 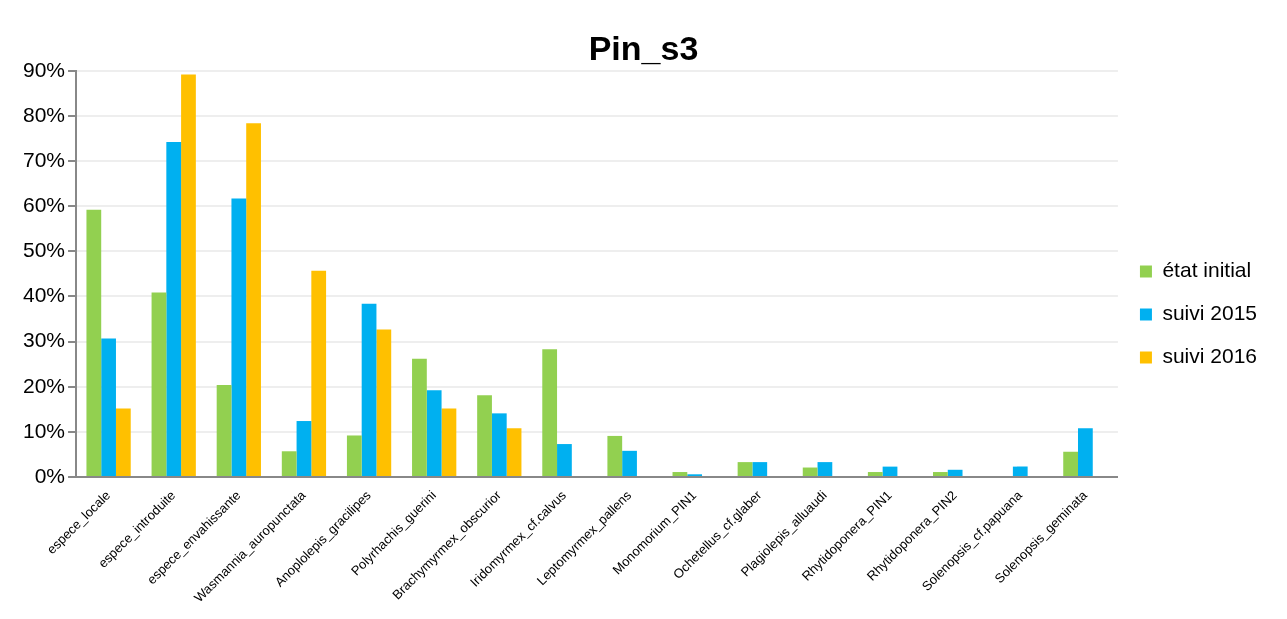 I want to click on legend-label: état initial, so click(x=1207, y=270).